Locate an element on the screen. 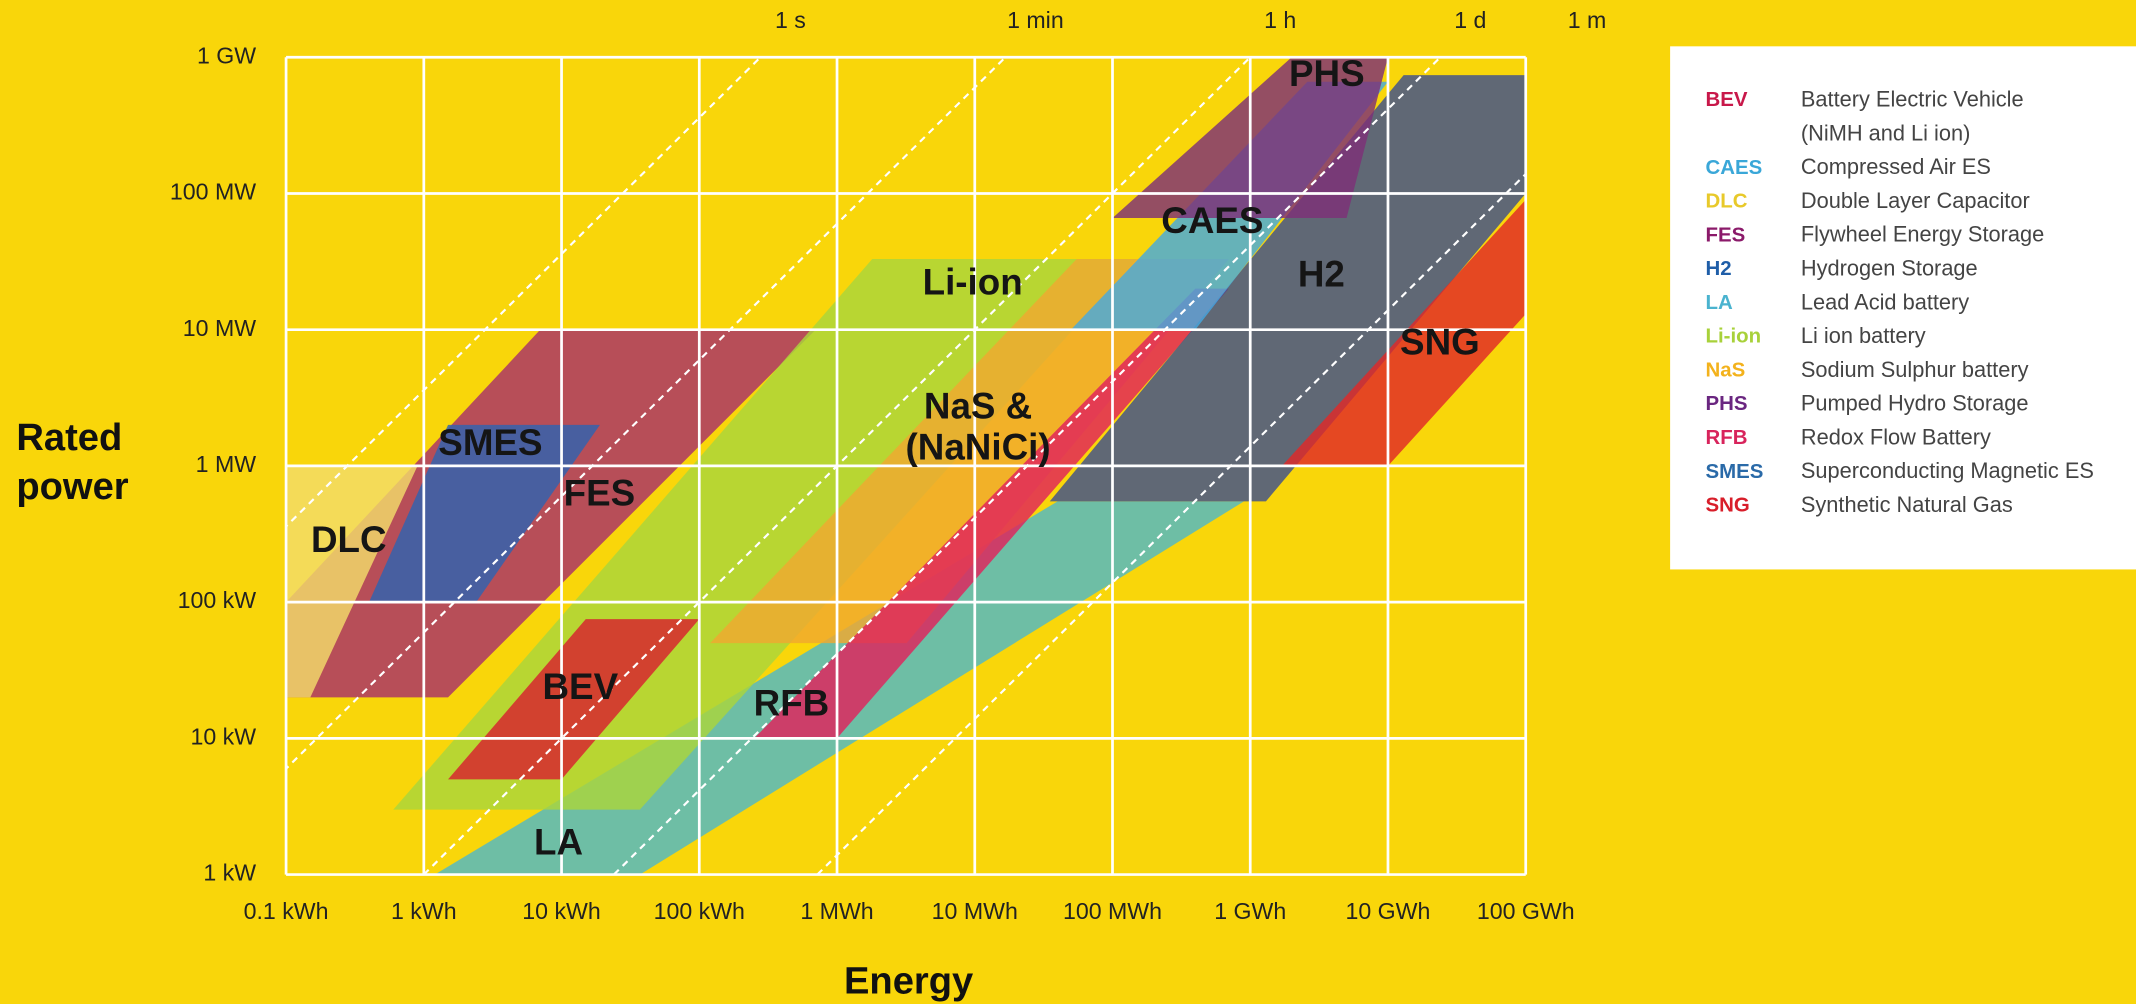  x-tick-label: 1 GWh is located at coordinates (1250, 911).